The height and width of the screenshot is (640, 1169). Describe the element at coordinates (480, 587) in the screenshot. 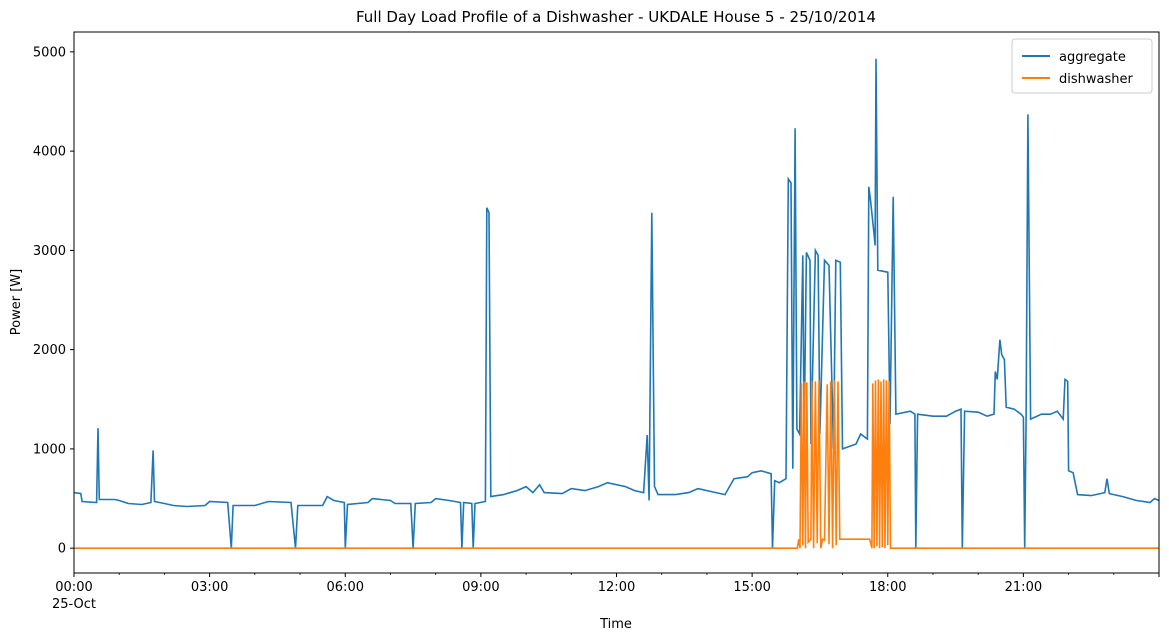

I see `x-tick-label: 09:00` at that location.